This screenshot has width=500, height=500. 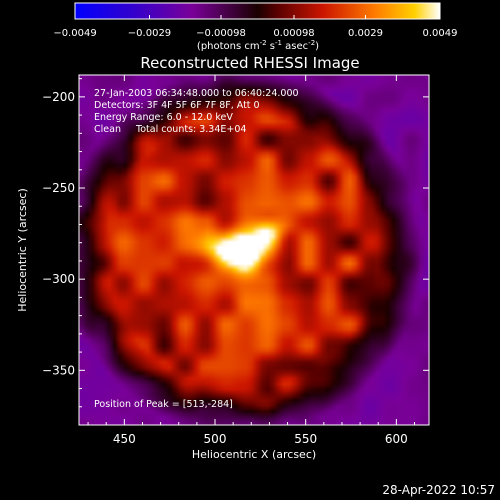 I want to click on info-clean-counts: Clean Total counts: 3.34E+04, so click(x=170, y=129).